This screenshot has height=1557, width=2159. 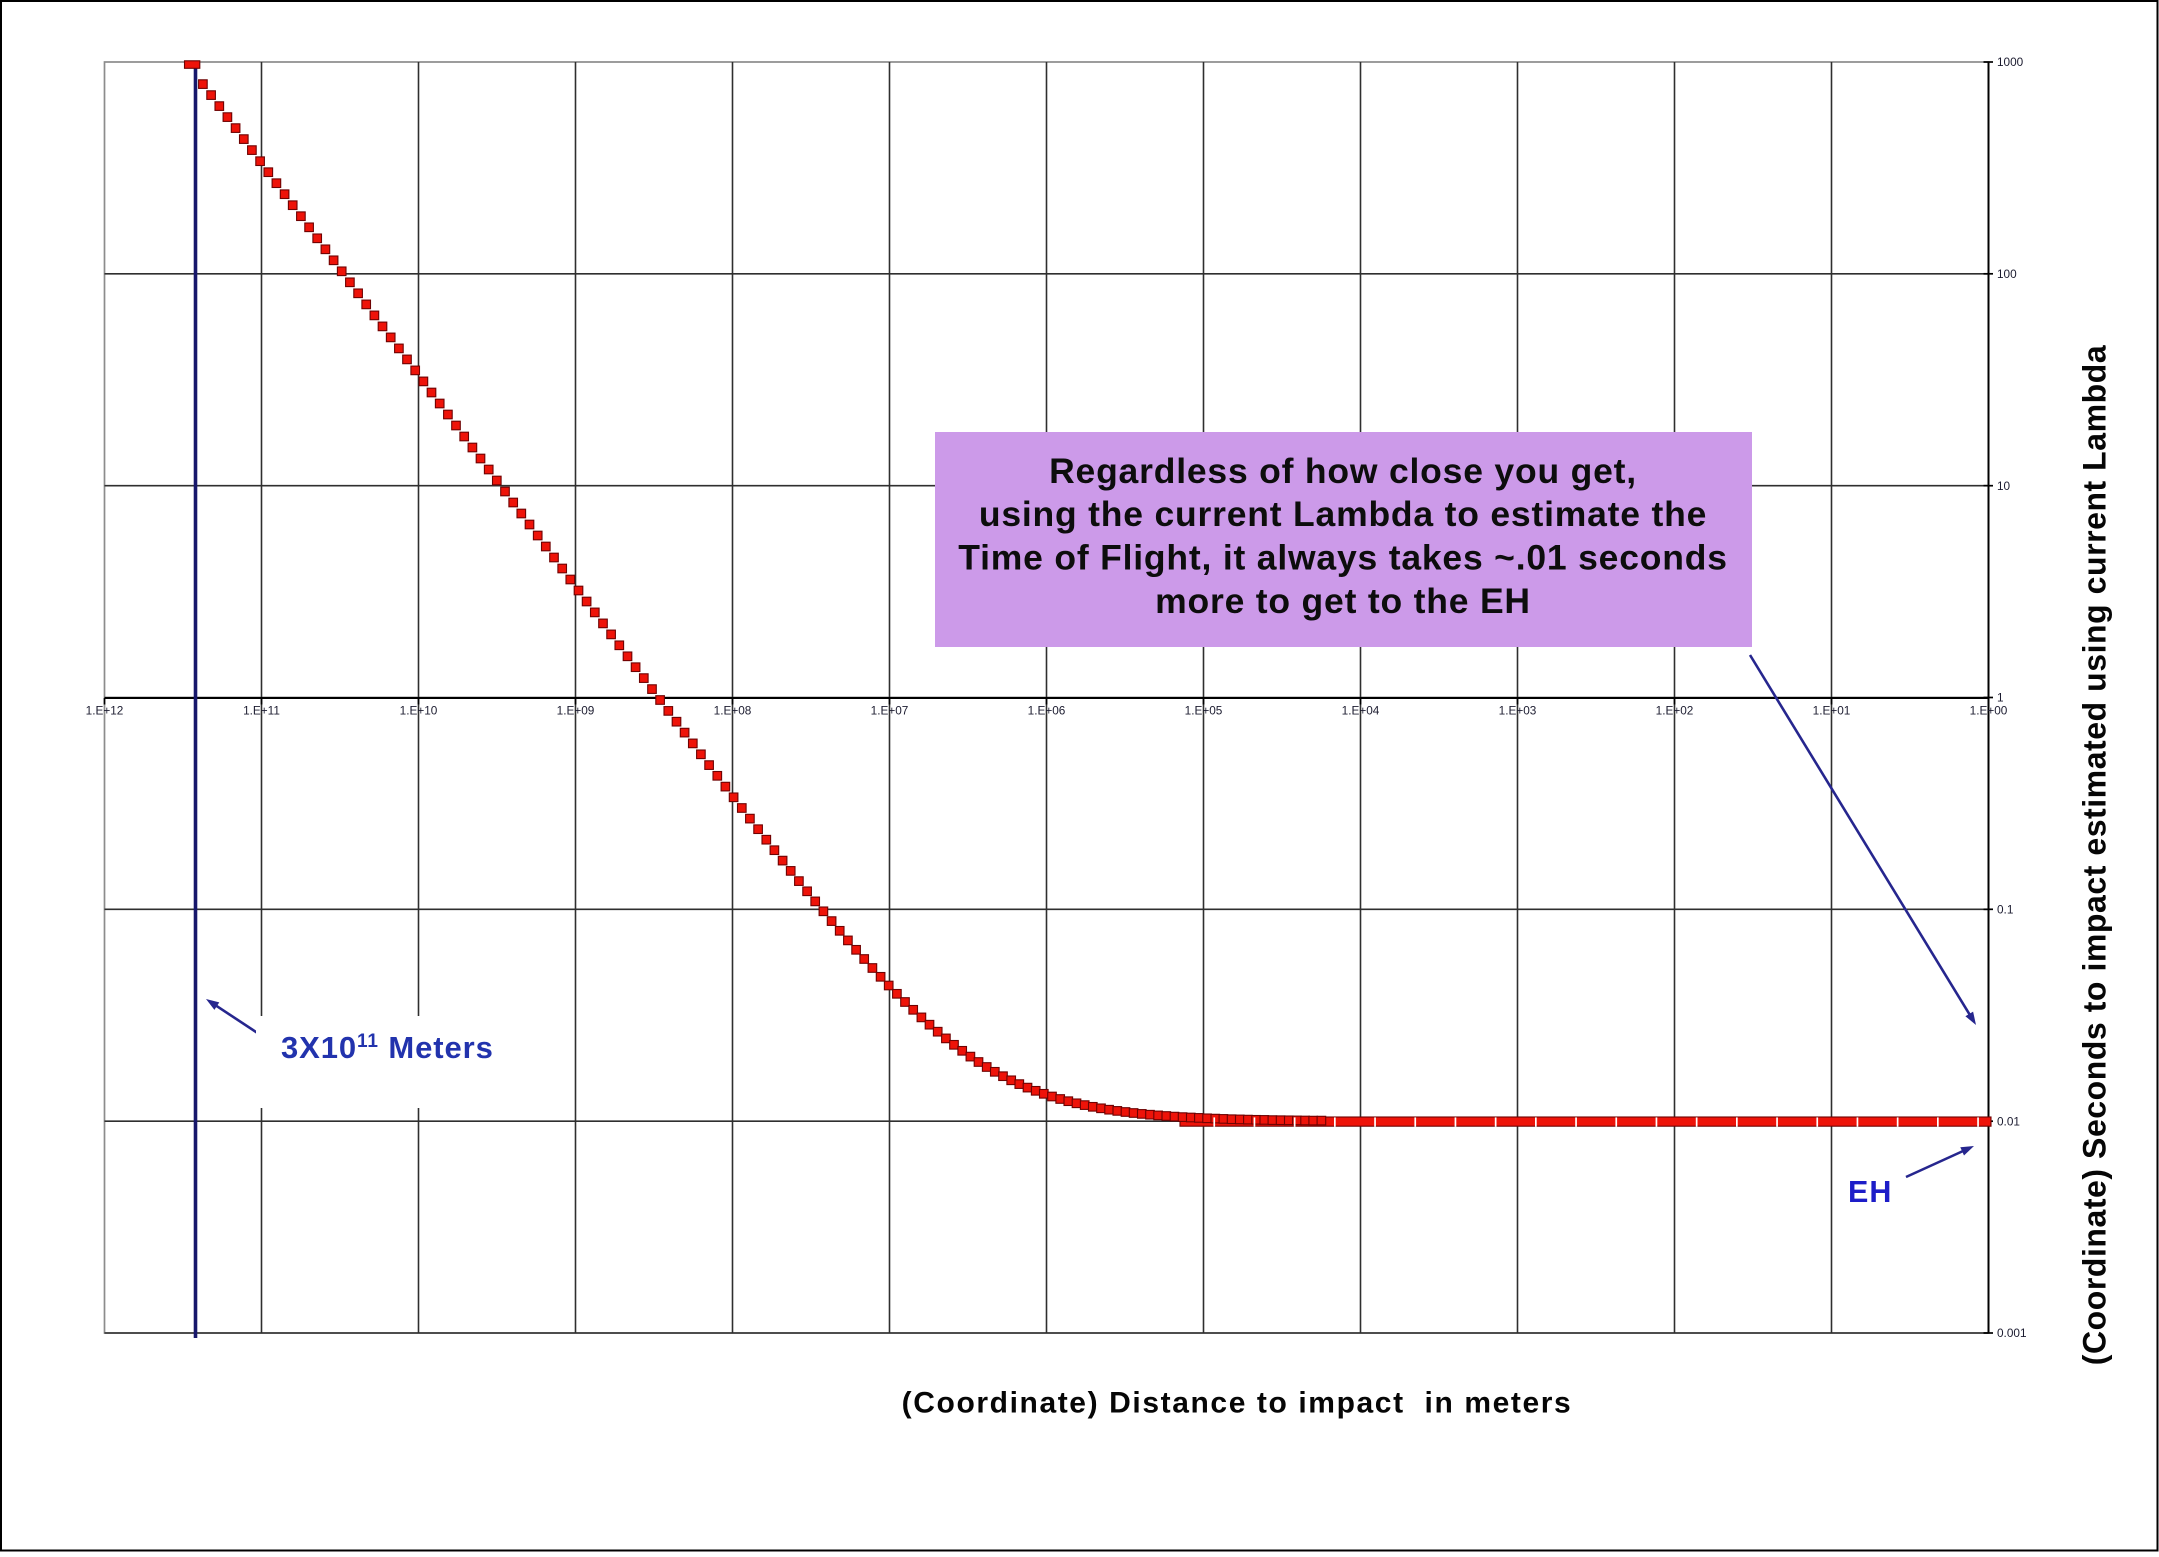 What do you see at coordinates (2005, 910) in the screenshot?
I see `svg-text: 0.1` at bounding box center [2005, 910].